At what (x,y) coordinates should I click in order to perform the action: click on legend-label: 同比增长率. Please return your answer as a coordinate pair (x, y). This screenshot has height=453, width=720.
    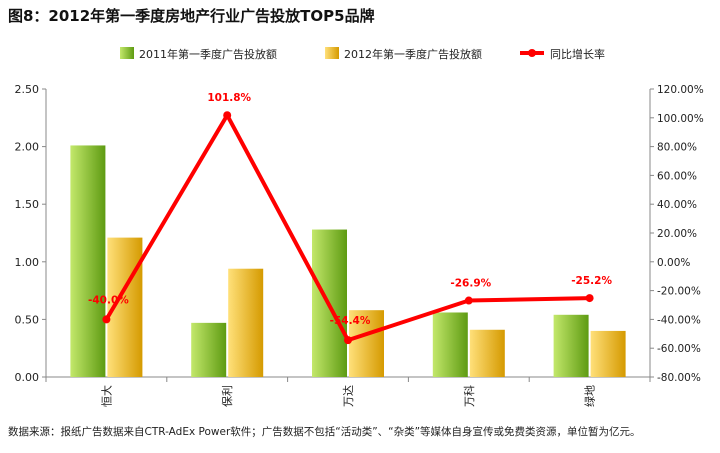
    Looking at the image, I should click on (577, 54).